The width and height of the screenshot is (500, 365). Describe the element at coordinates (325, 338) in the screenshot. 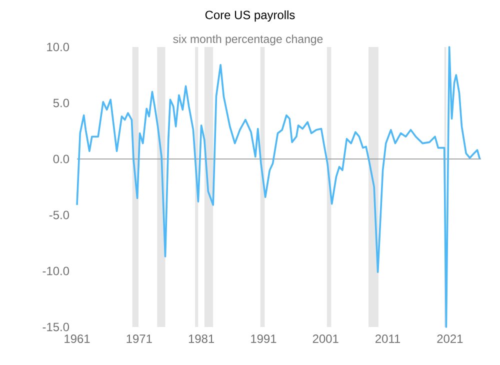

I see `x-tick-label: 2001` at that location.